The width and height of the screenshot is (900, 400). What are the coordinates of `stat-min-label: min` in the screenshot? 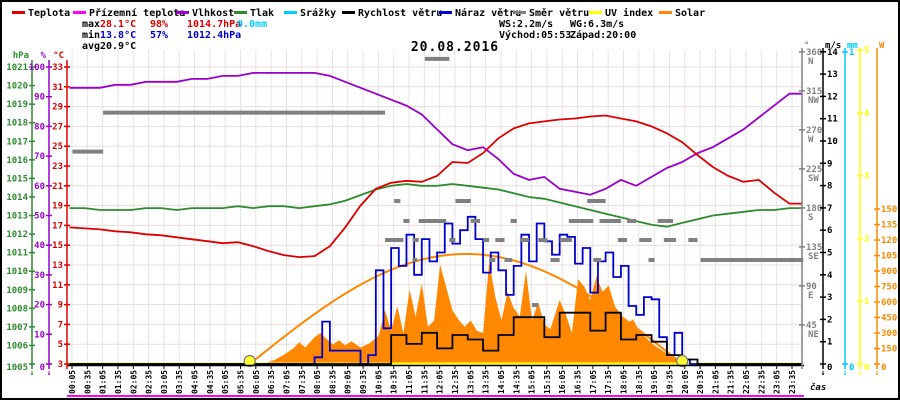 It's located at (91, 35).